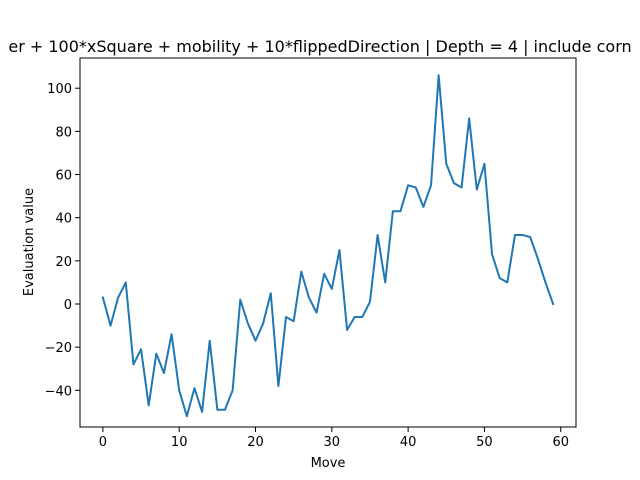 This screenshot has height=480, width=640. Describe the element at coordinates (255, 442) in the screenshot. I see `x-tick-label: 20` at that location.